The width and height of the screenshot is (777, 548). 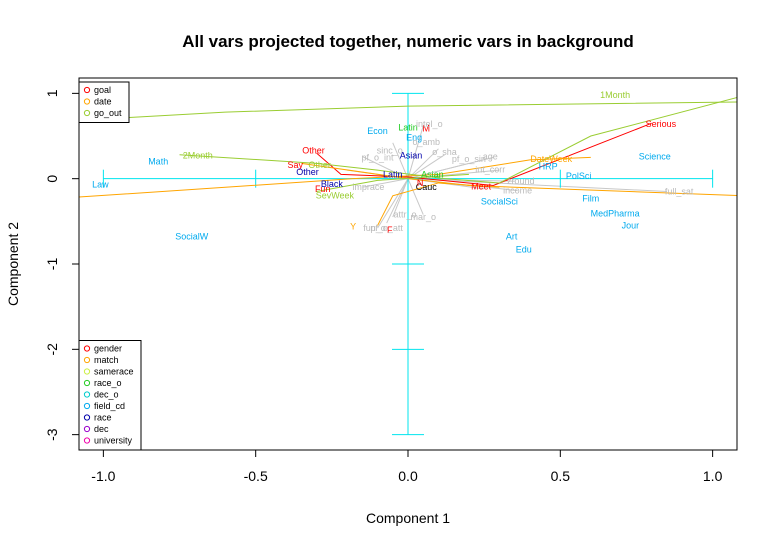 What do you see at coordinates (408, 476) in the screenshot?
I see `x-tick-label: 0.0` at bounding box center [408, 476].